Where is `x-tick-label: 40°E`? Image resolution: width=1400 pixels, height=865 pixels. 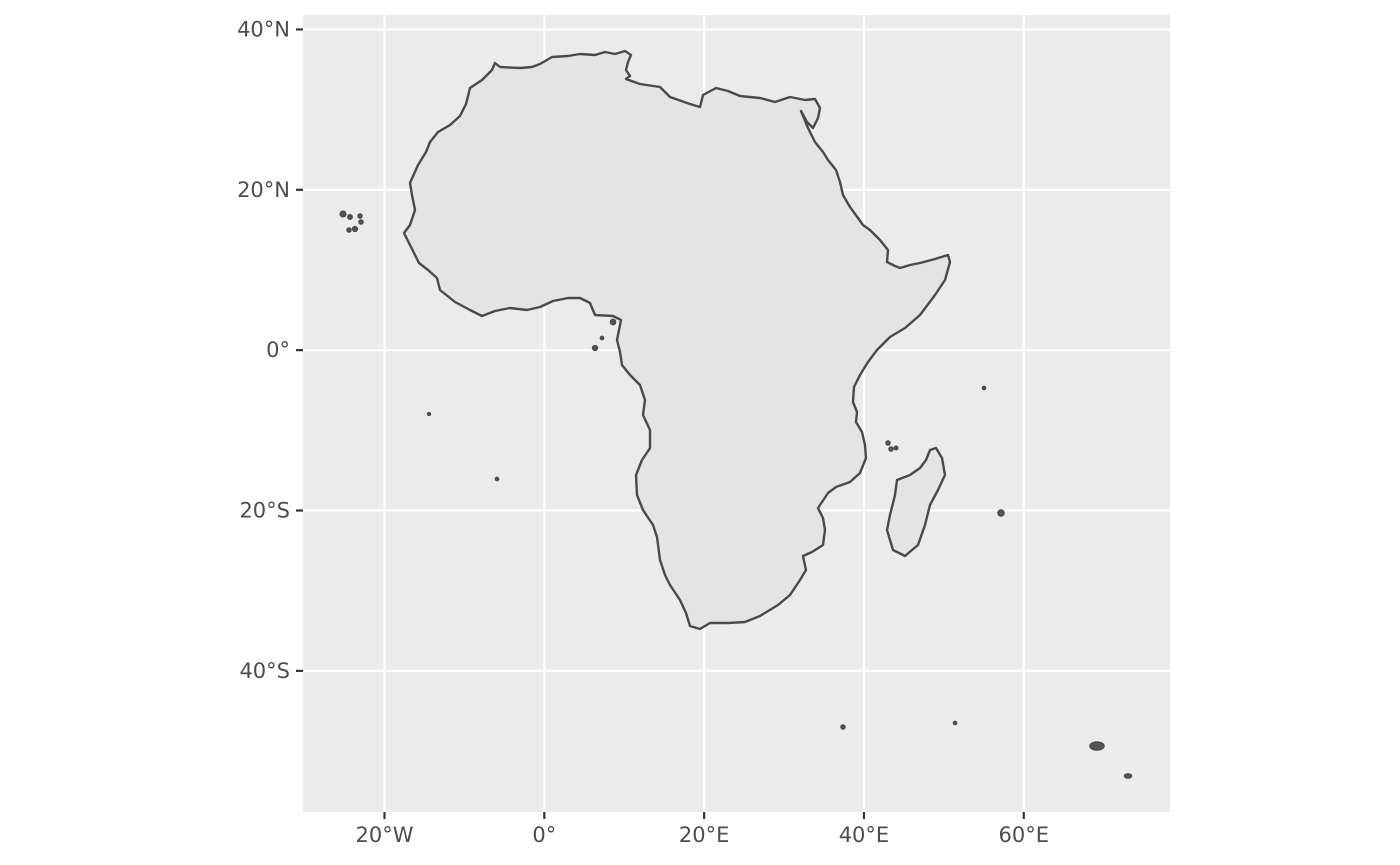 x-tick-label: 40°E is located at coordinates (864, 835).